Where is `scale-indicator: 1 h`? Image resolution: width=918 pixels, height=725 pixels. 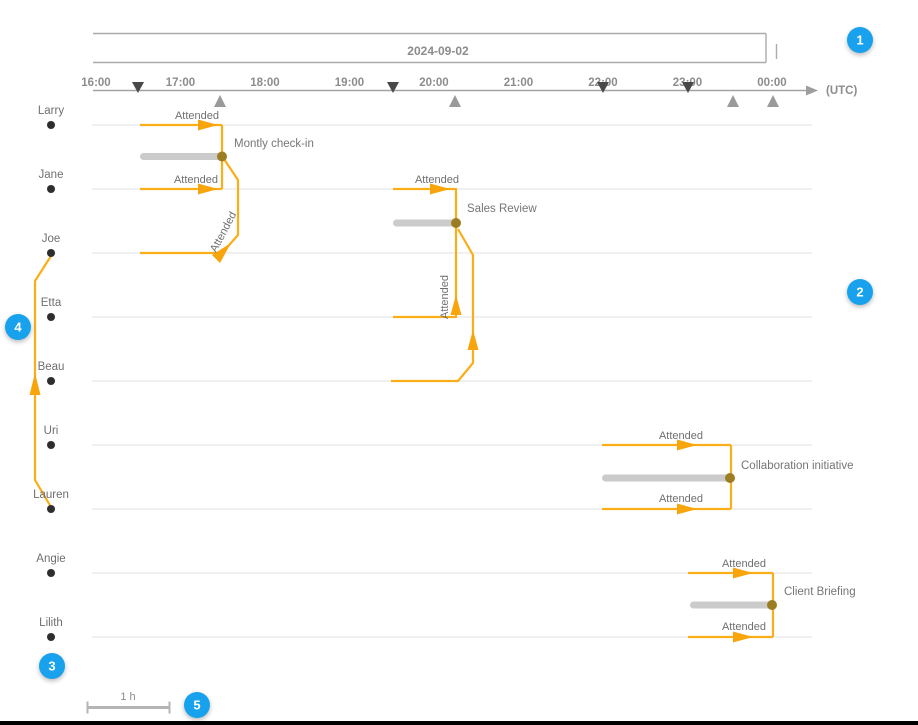
scale-indicator: 1 h is located at coordinates (128, 702).